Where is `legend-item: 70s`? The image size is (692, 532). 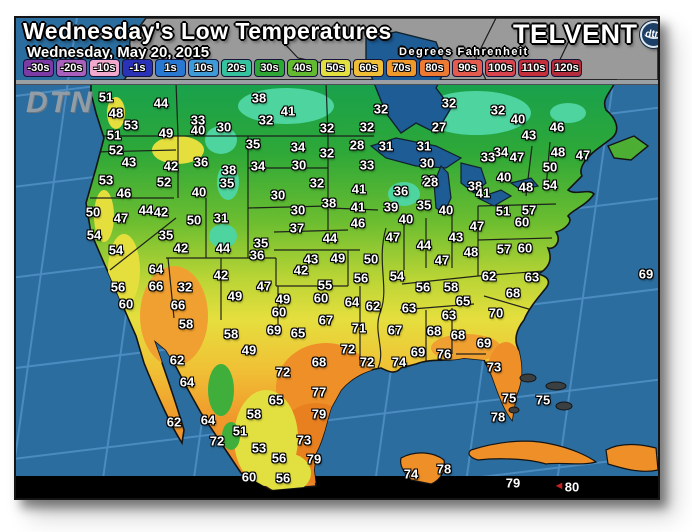 legend-item: 70s is located at coordinates (401, 68).